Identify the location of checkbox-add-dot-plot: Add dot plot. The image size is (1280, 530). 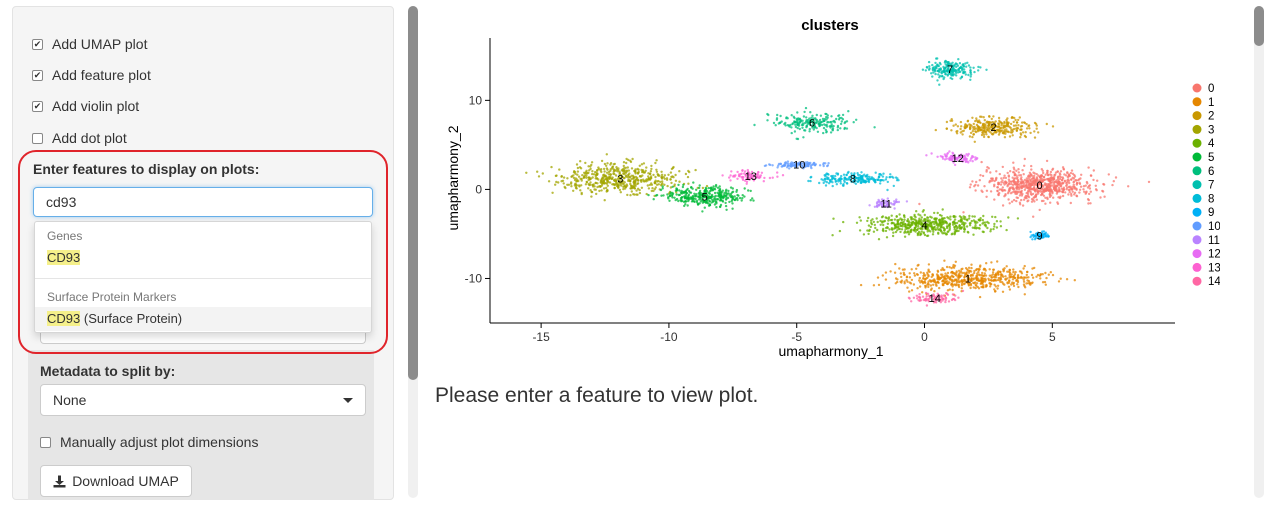
(79, 138).